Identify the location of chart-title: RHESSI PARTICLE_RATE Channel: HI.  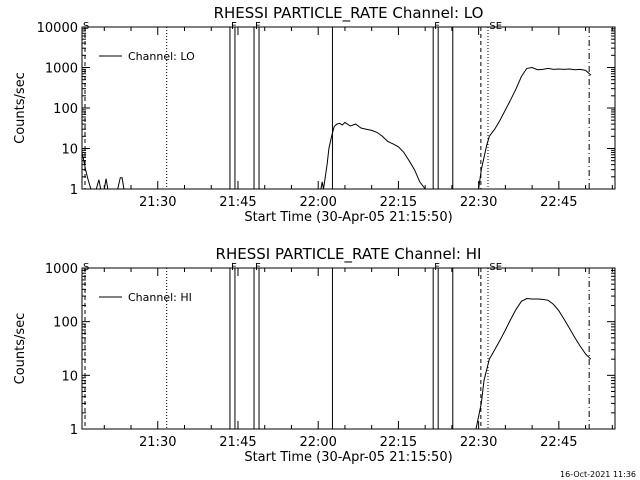
(349, 254).